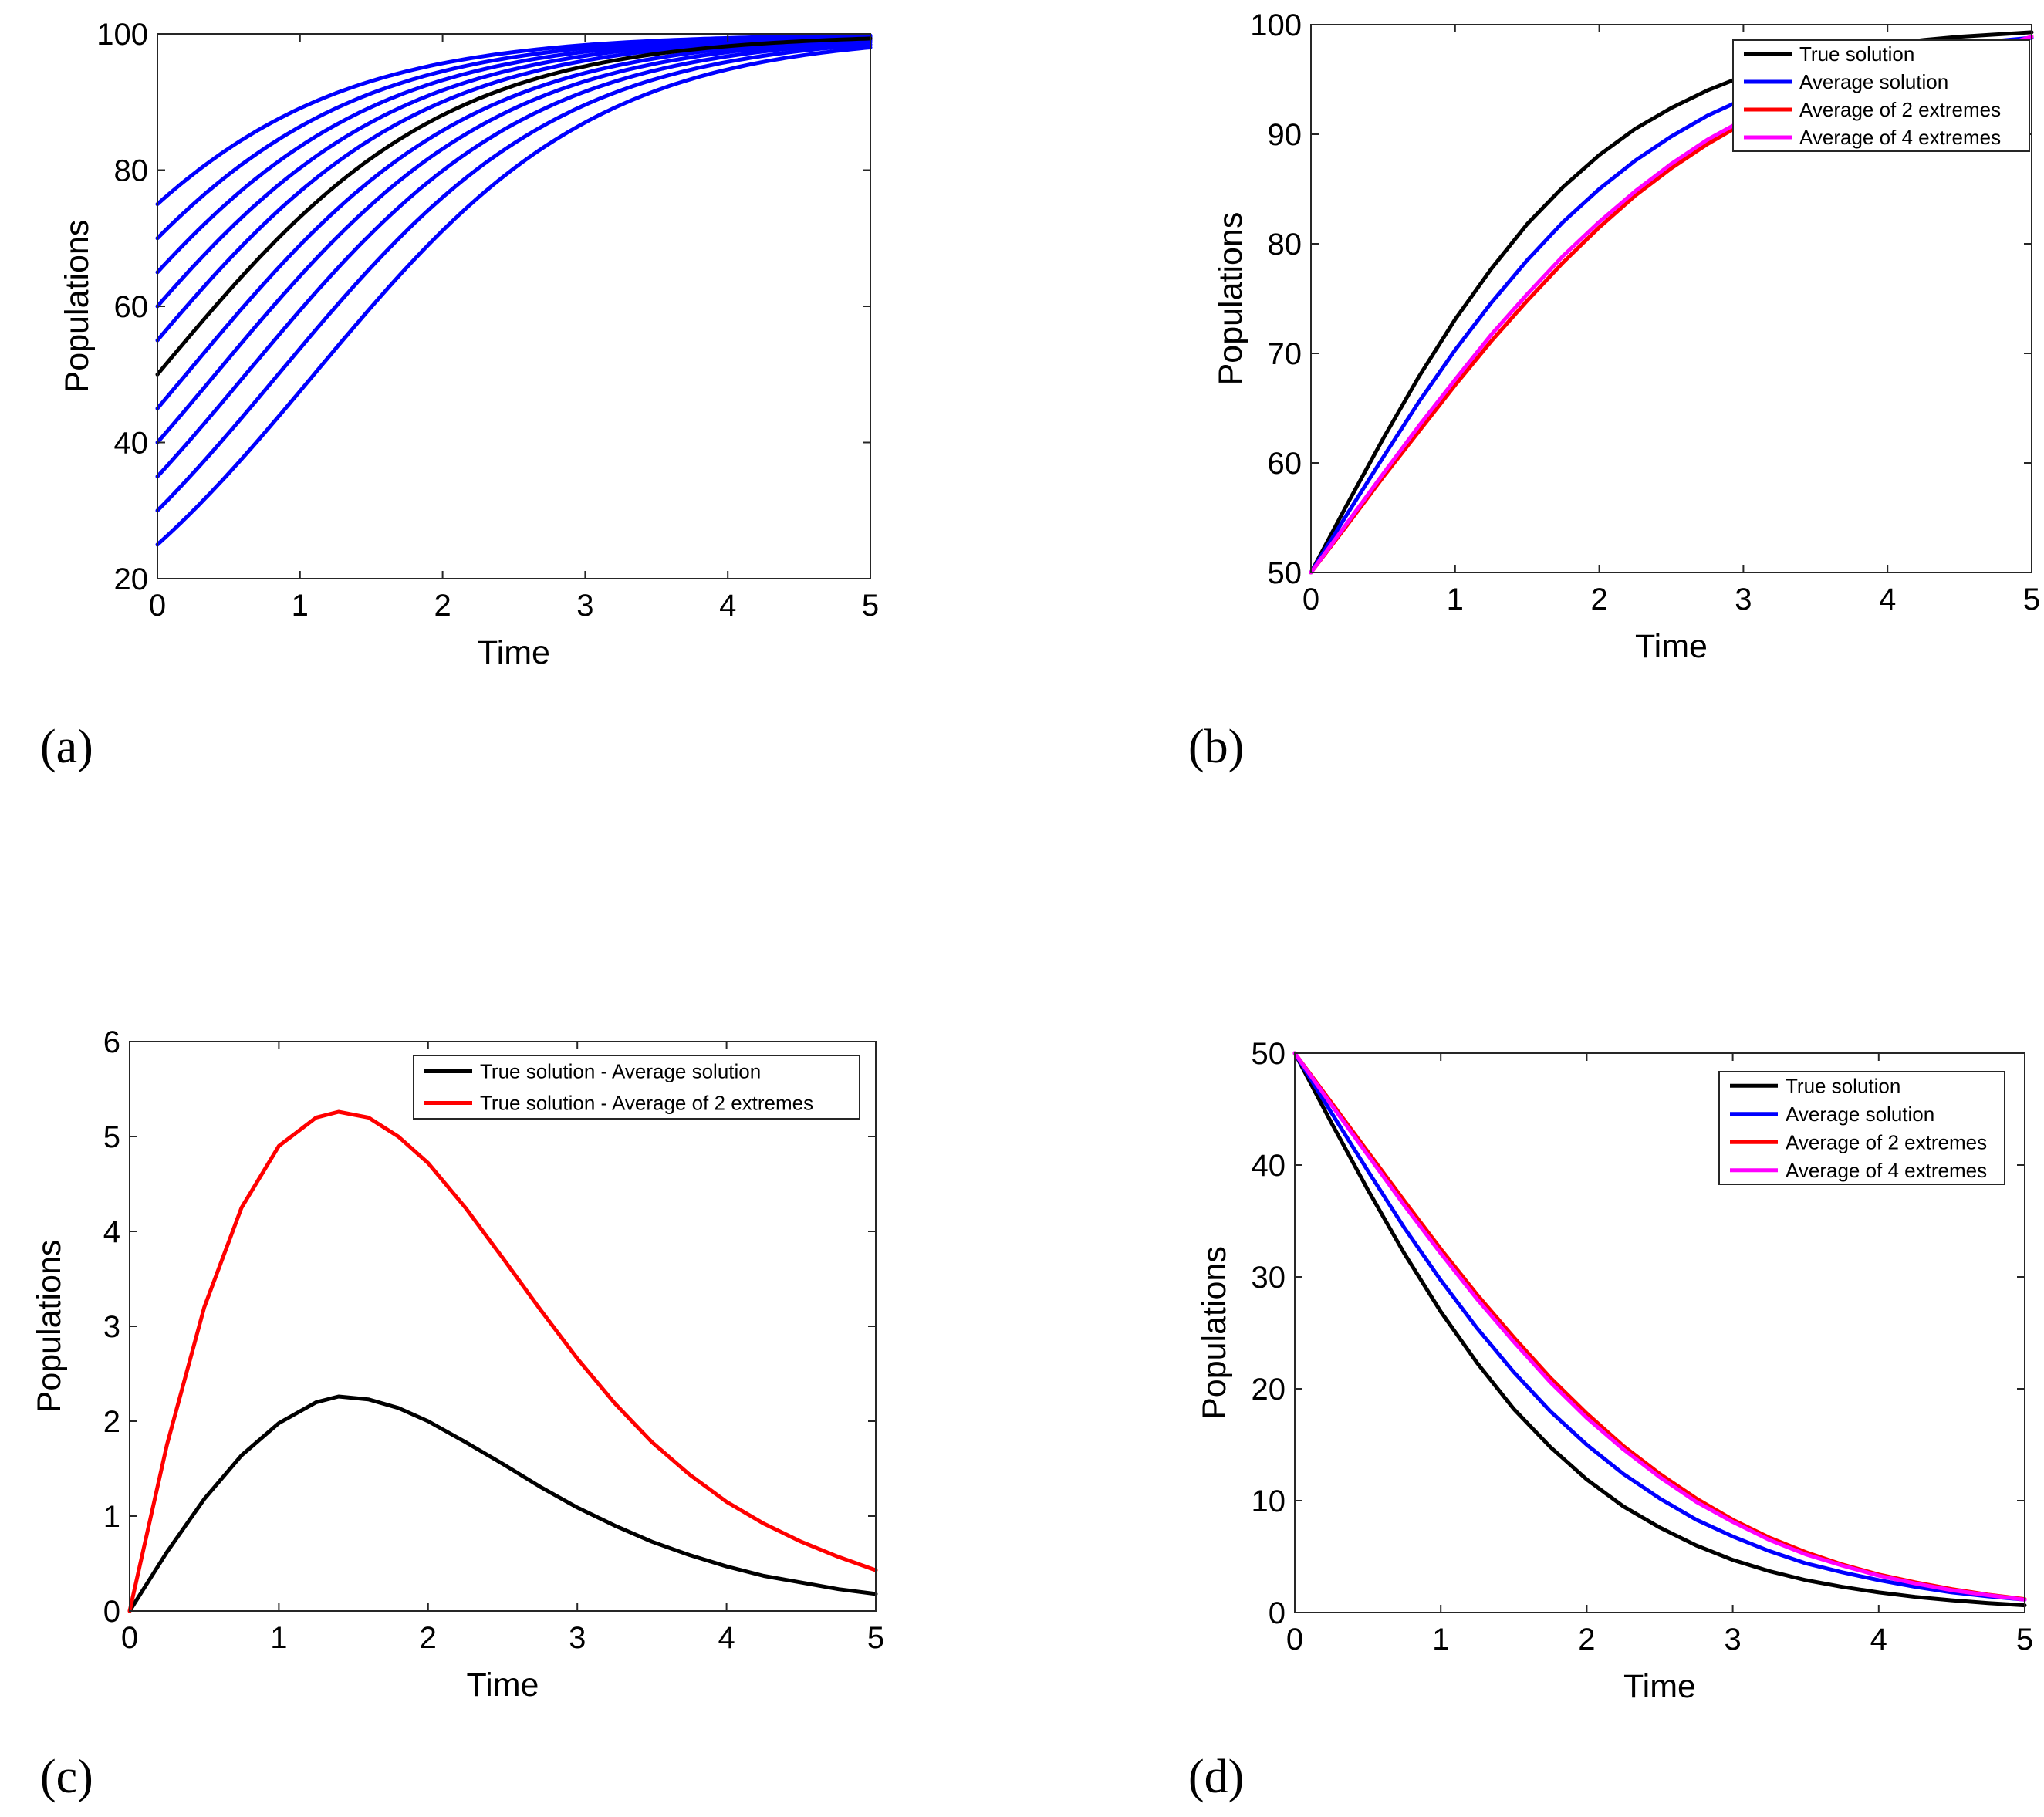 This screenshot has height=1817, width=2044. I want to click on legend-label-d-2: Average of 2 extremes, so click(1886, 1142).